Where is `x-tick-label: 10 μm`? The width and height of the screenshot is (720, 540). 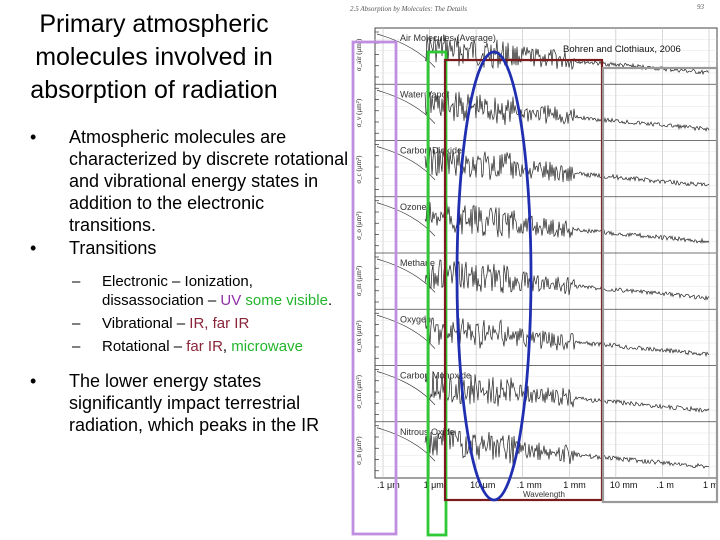
x-tick-label: 10 μm is located at coordinates (482, 485).